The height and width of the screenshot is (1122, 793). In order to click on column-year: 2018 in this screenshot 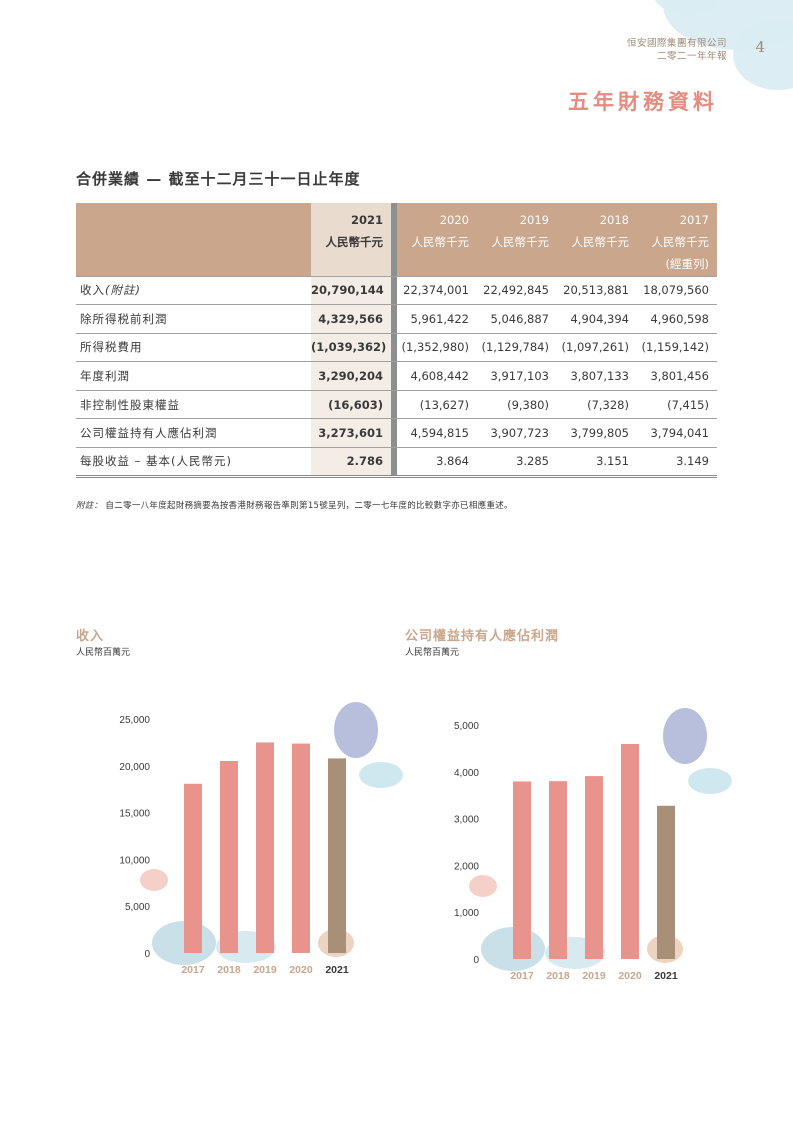, I will do `click(614, 220)`.